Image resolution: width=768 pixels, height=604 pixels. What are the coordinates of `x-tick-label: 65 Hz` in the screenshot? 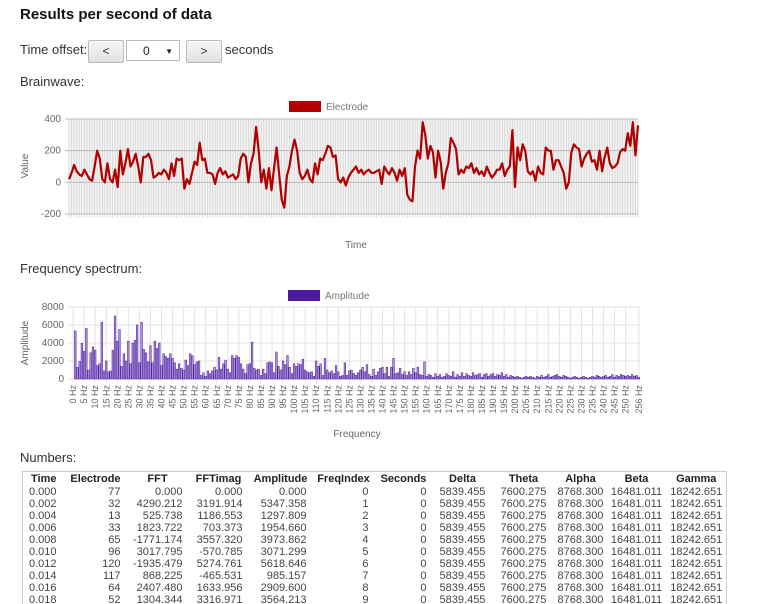 It's located at (217, 397).